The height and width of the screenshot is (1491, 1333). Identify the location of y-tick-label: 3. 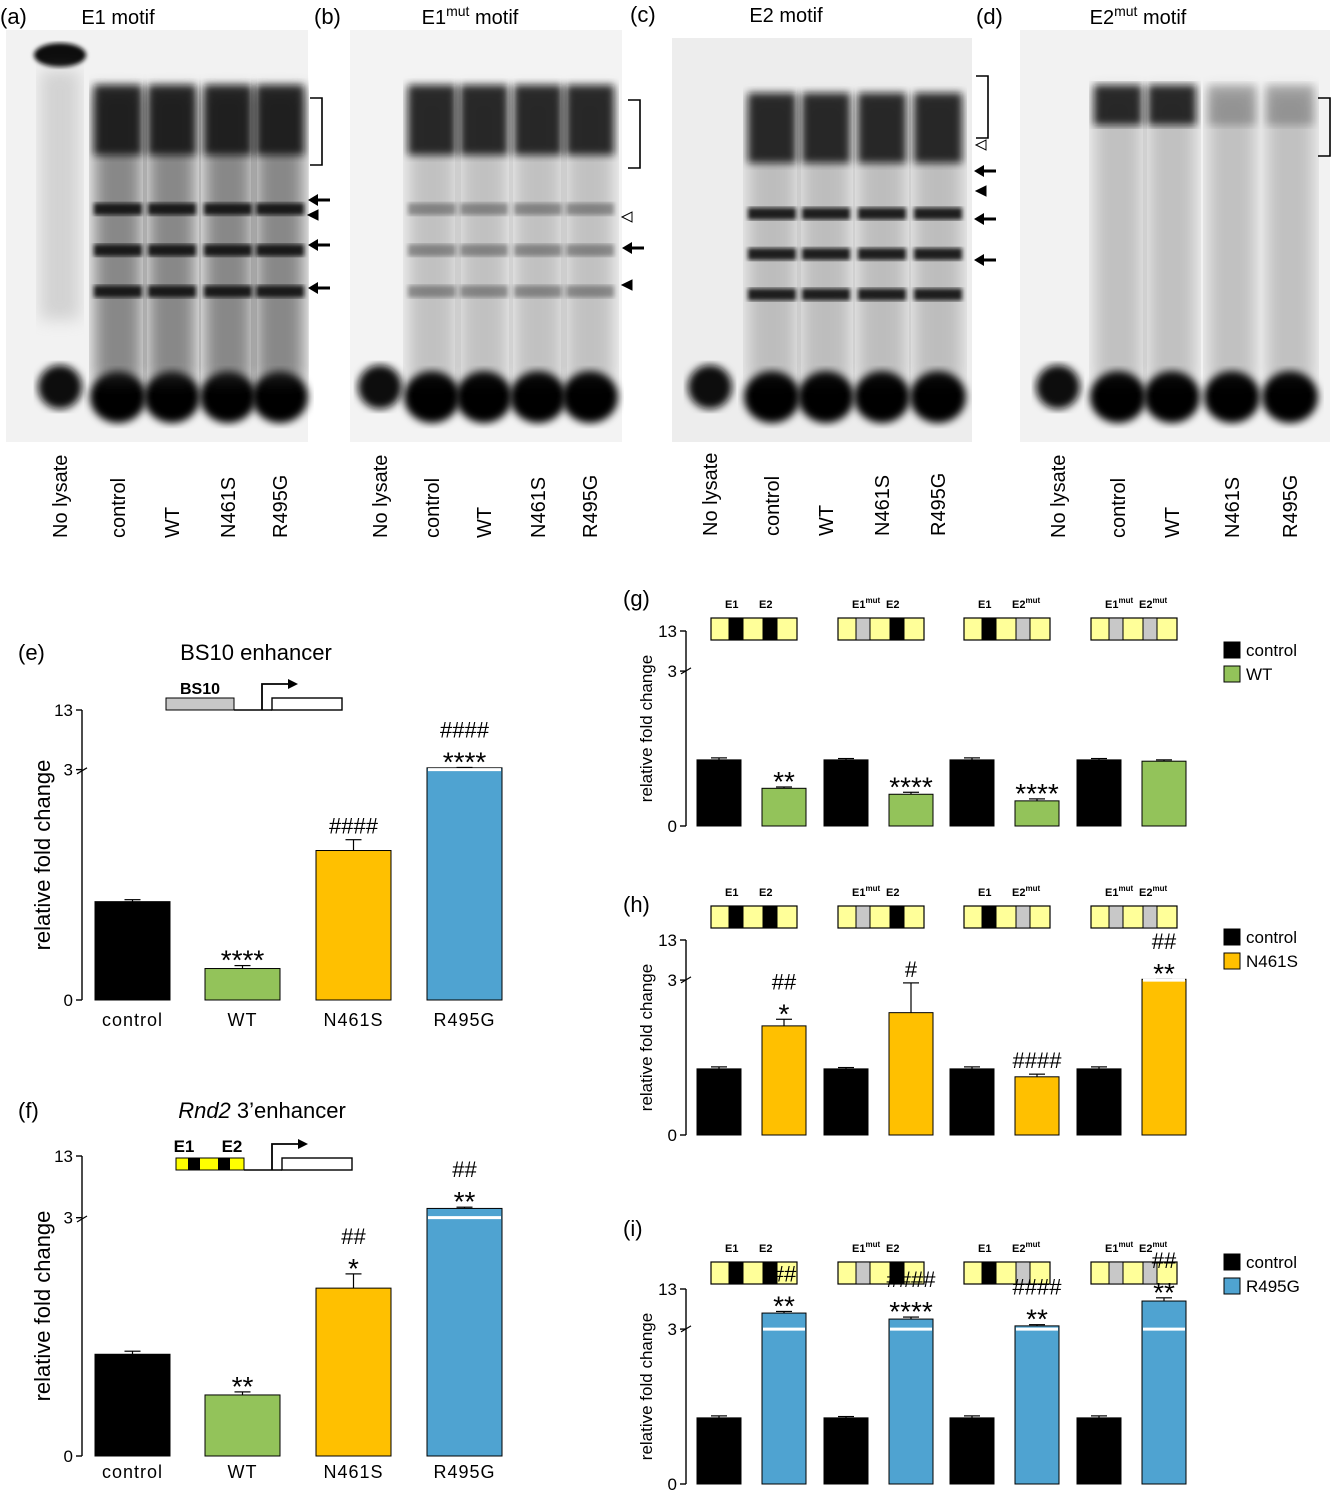
(672, 671).